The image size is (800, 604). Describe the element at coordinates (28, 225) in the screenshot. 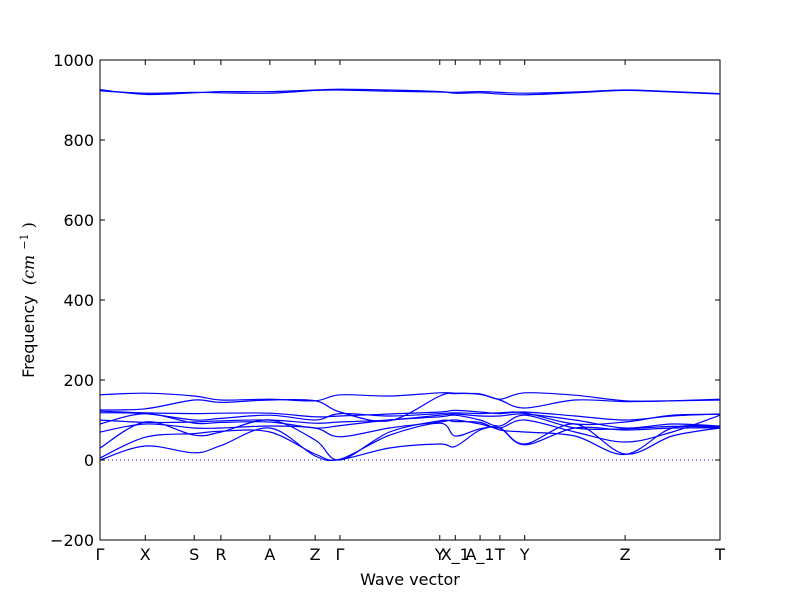

I see `y-axis-label-close: )` at that location.